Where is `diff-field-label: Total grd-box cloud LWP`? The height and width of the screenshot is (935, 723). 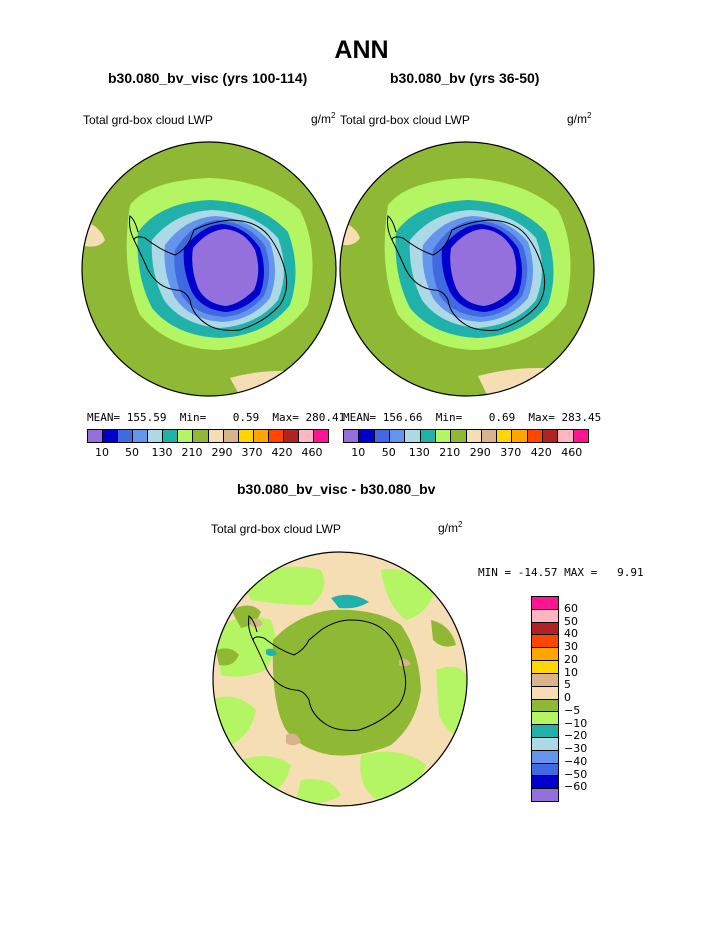
diff-field-label: Total grd-box cloud LWP is located at coordinates (276, 529).